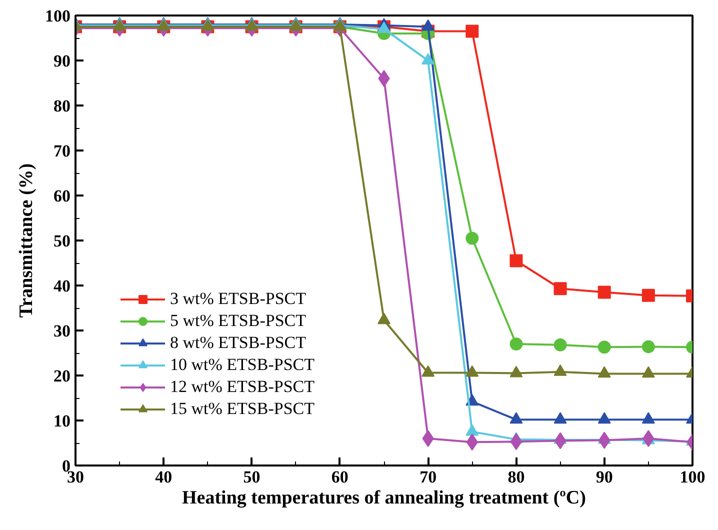 This screenshot has height=530, width=718. What do you see at coordinates (62, 421) in the screenshot?
I see `y-tick-label: 10` at bounding box center [62, 421].